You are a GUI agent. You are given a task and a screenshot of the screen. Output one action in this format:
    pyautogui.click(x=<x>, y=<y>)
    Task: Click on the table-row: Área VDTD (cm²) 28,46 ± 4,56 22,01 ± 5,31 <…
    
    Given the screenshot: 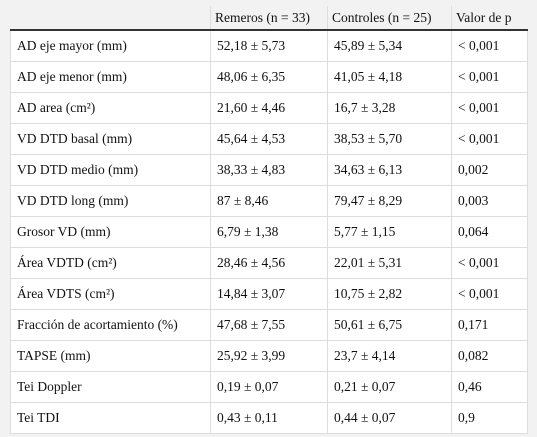 What is the action you would take?
    pyautogui.click(x=269, y=263)
    